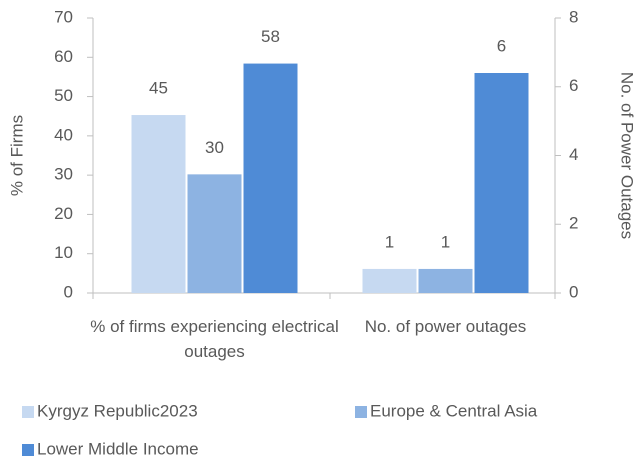  Describe the element at coordinates (573, 16) in the screenshot. I see `y2-tick-label: 8` at that location.